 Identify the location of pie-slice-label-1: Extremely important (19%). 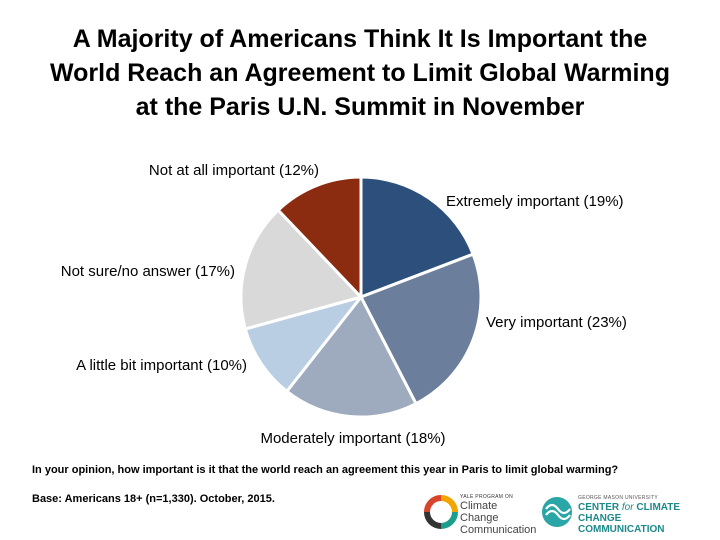
(535, 201).